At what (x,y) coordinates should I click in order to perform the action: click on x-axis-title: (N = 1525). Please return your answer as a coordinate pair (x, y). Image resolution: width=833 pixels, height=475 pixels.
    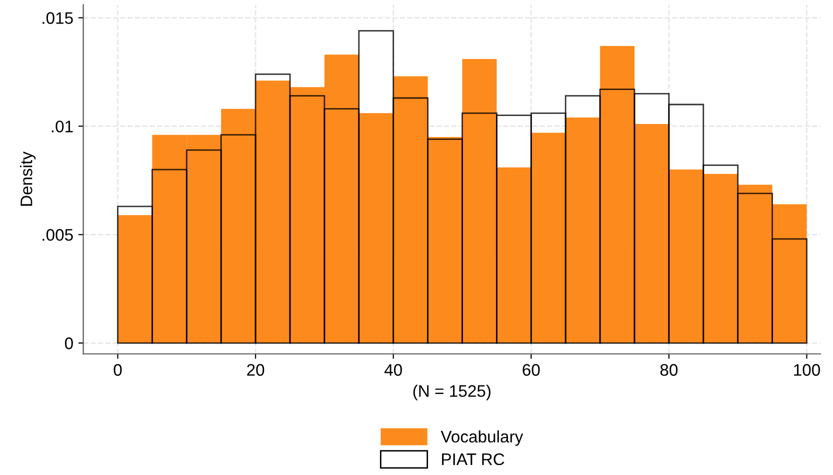
    Looking at the image, I should click on (451, 392).